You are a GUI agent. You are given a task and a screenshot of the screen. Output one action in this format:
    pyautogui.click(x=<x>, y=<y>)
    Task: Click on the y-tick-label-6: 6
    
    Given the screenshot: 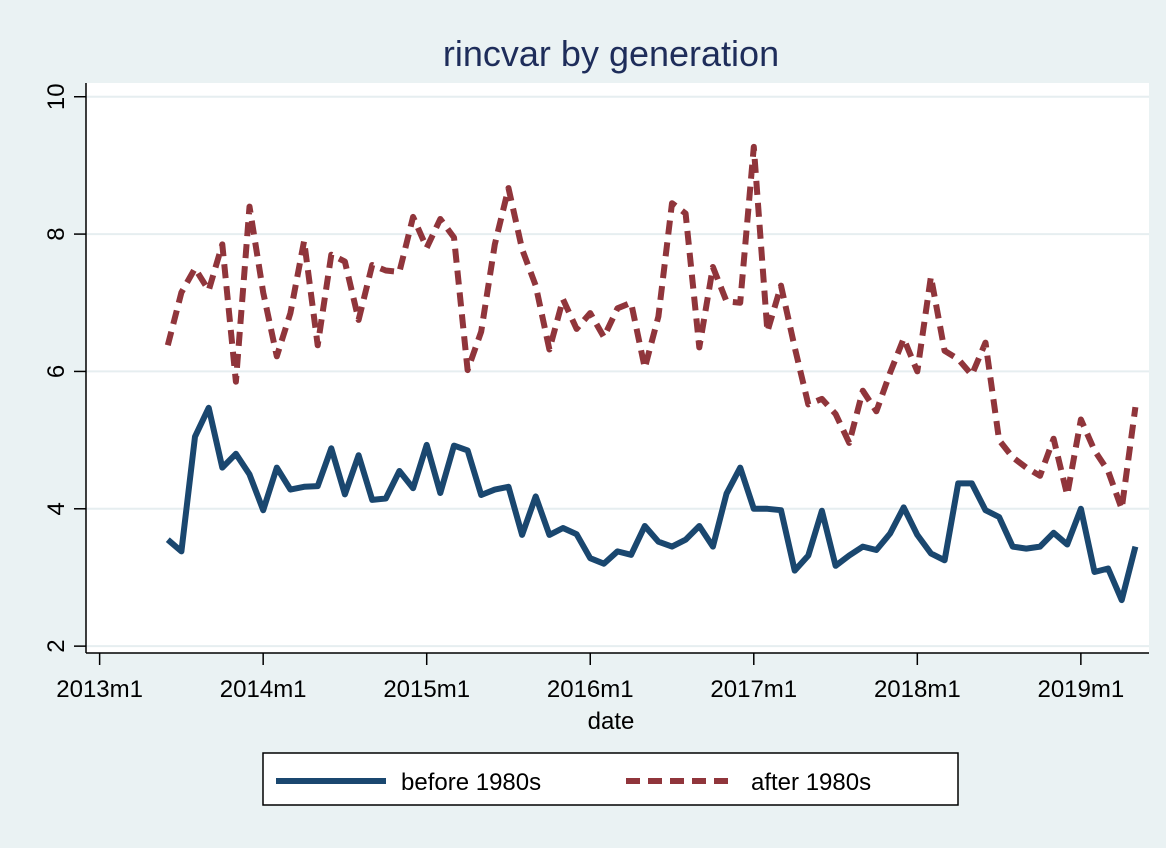 What is the action you would take?
    pyautogui.click(x=56, y=371)
    